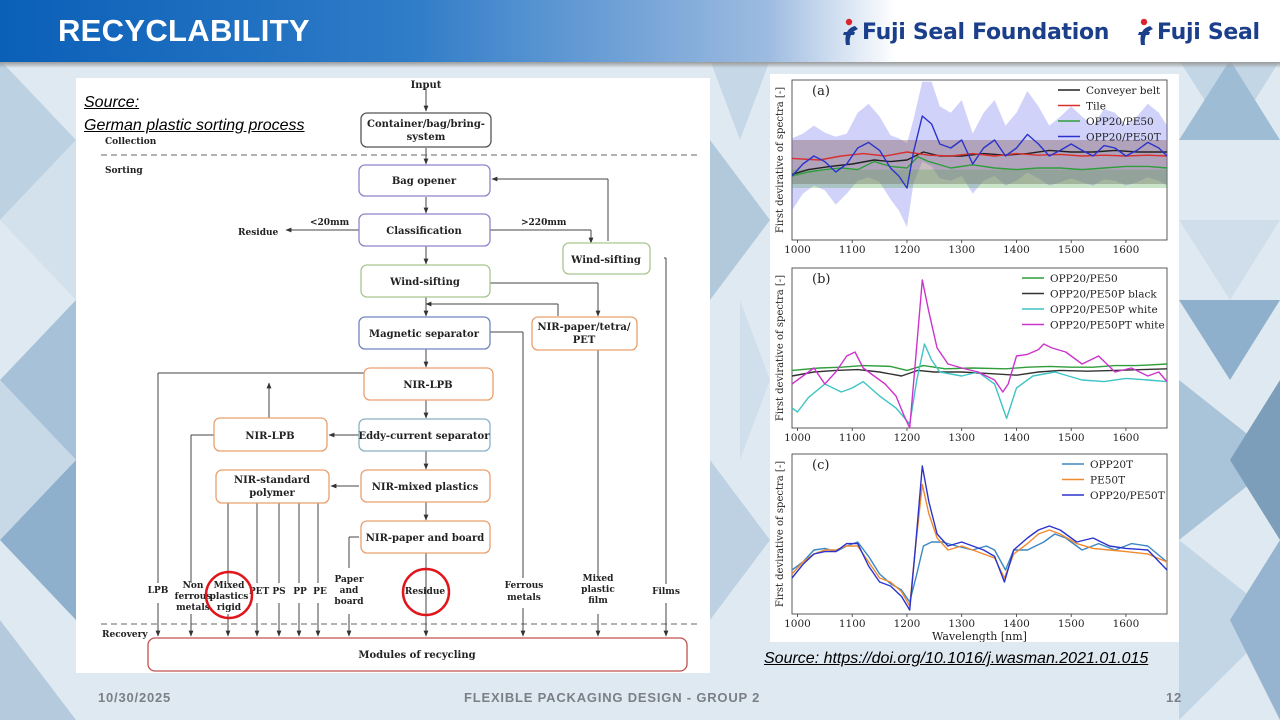 The height and width of the screenshot is (720, 1280). What do you see at coordinates (1123, 91) in the screenshot?
I see `legend-entry: Conveyer belt` at bounding box center [1123, 91].